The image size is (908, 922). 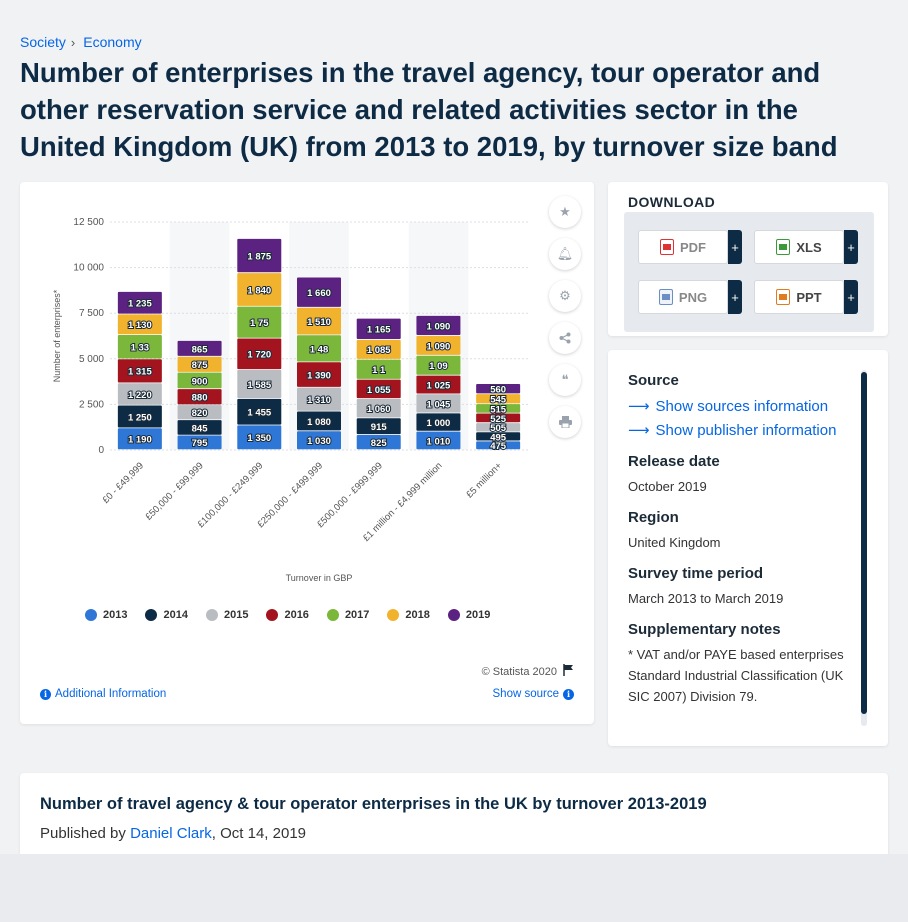 What do you see at coordinates (653, 380) in the screenshot?
I see `source-heading: Source` at bounding box center [653, 380].